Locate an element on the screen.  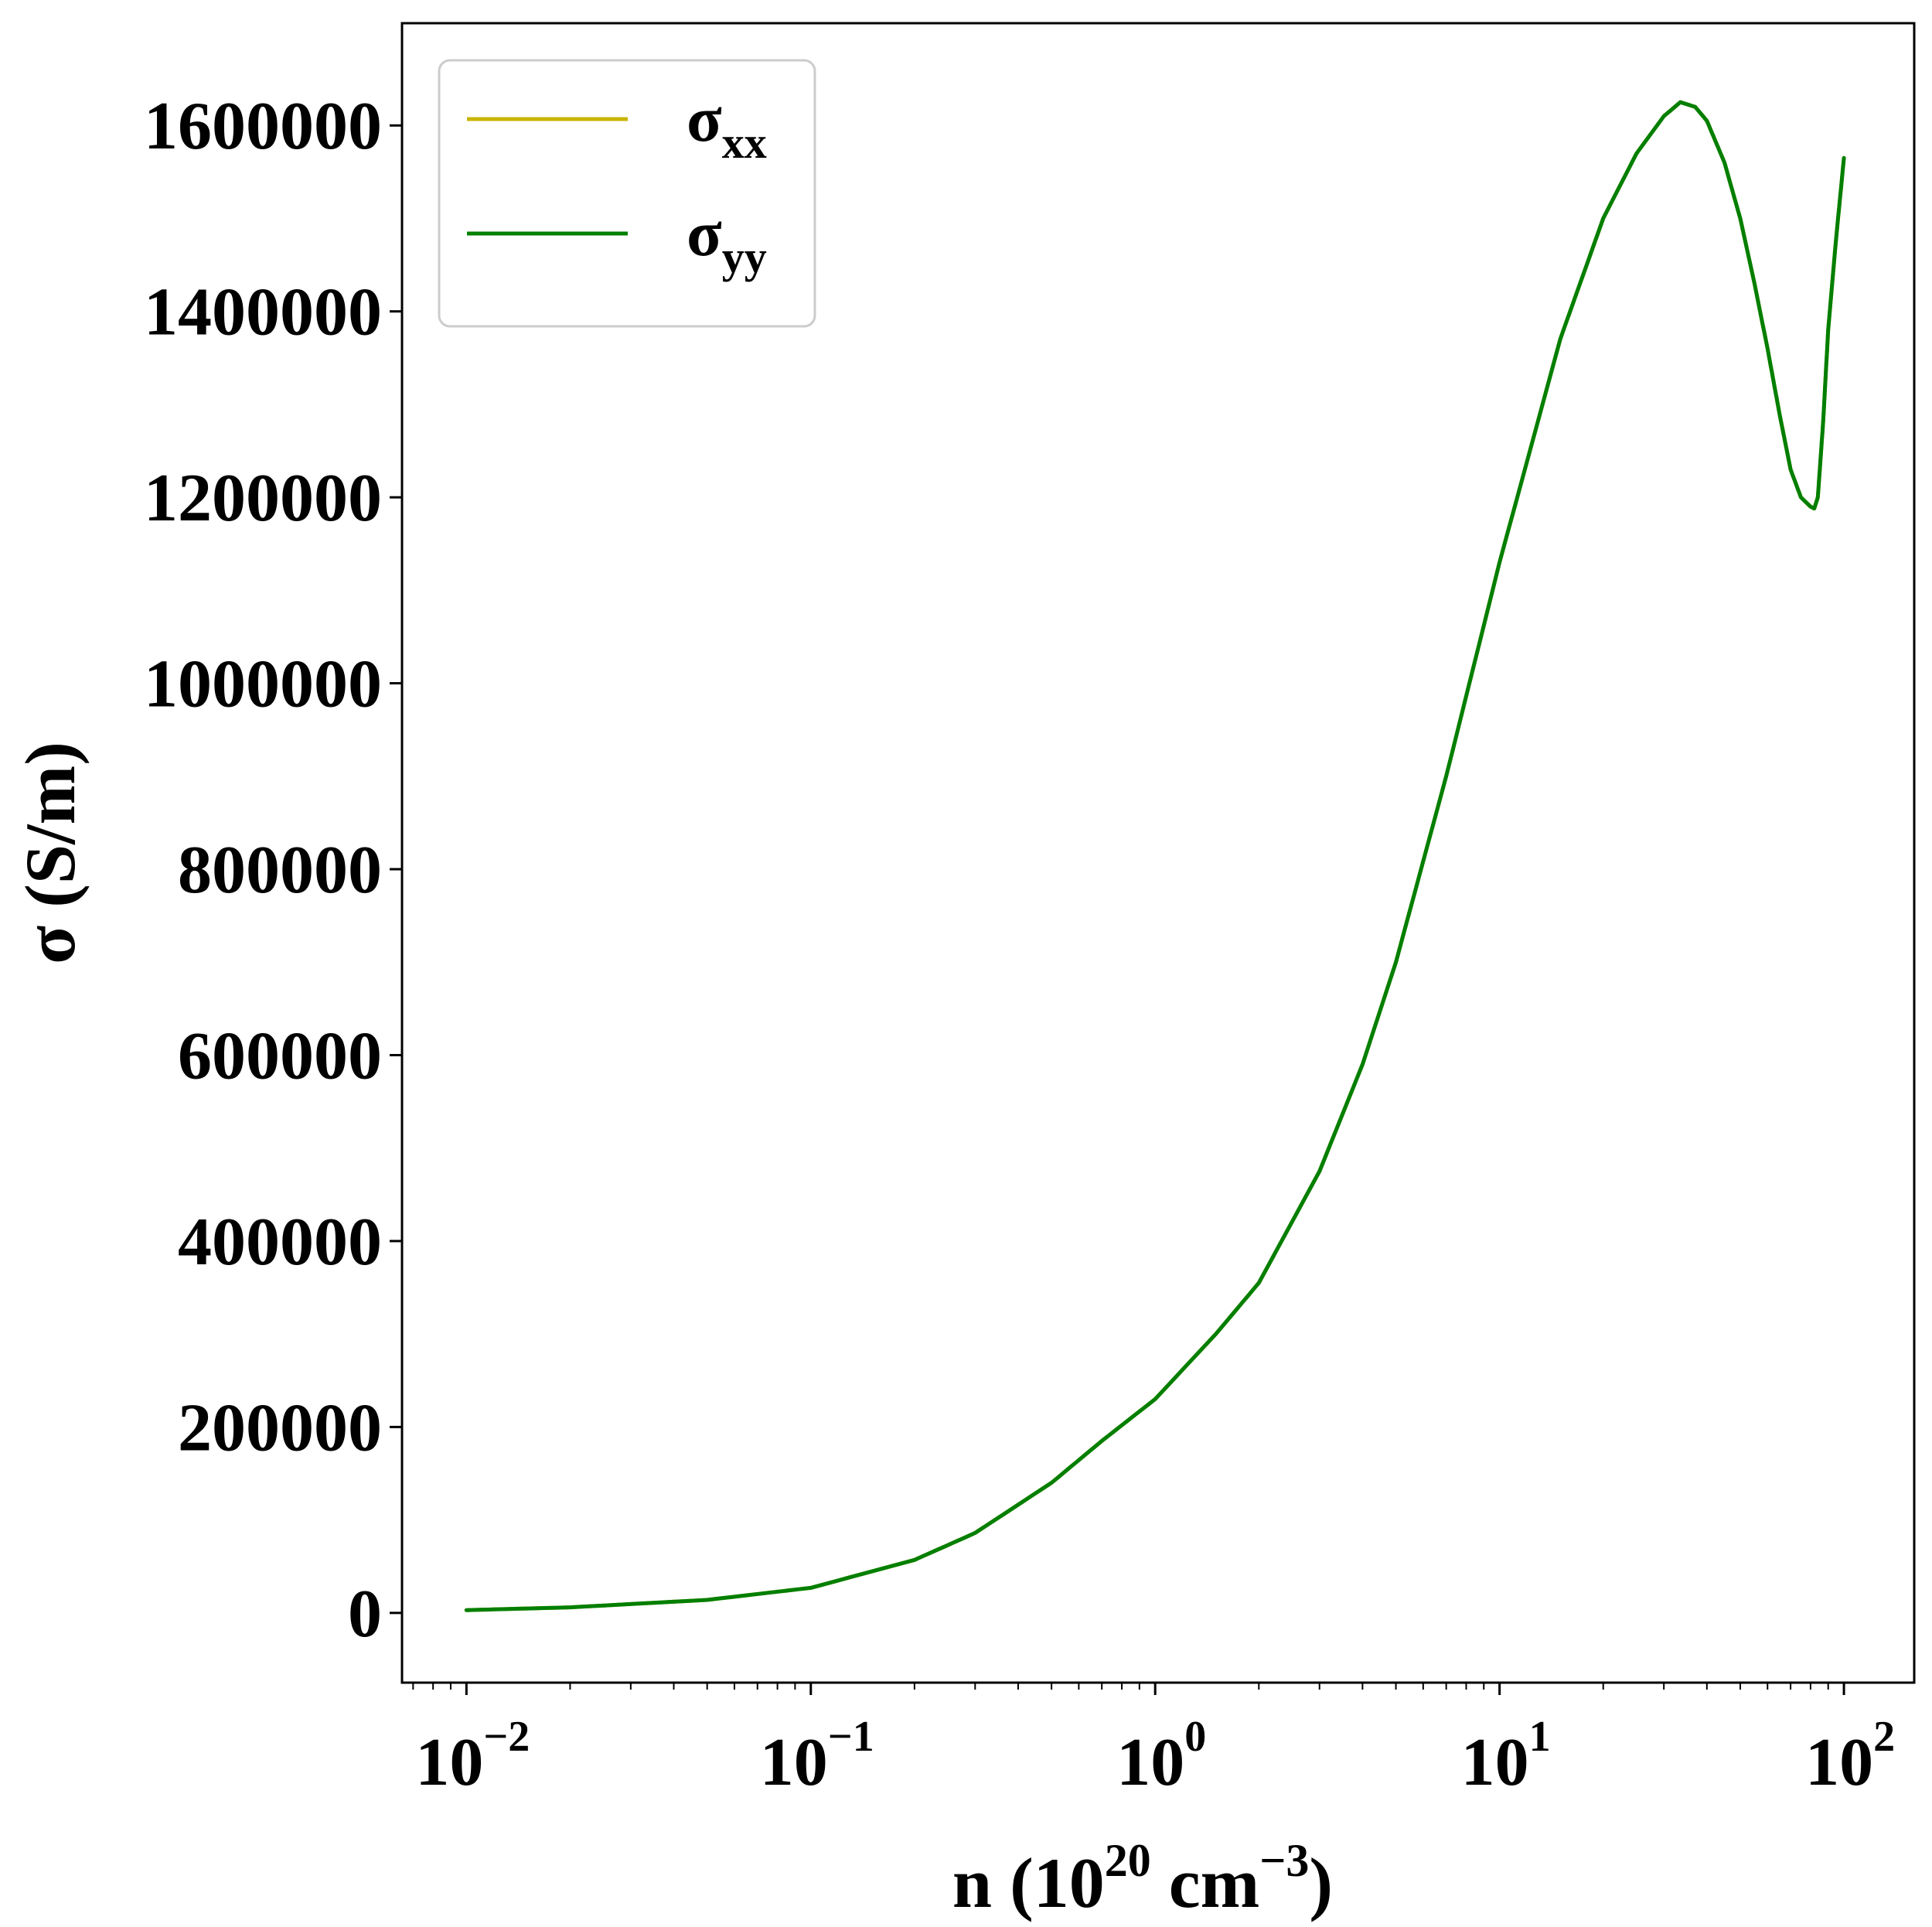
x-tick-label: 10⁰ is located at coordinates (1161, 1756).